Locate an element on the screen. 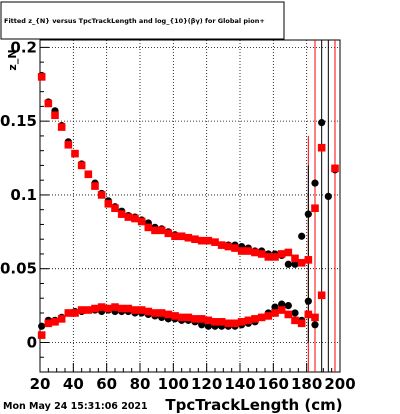  x-tick-label: 80 is located at coordinates (140, 384).